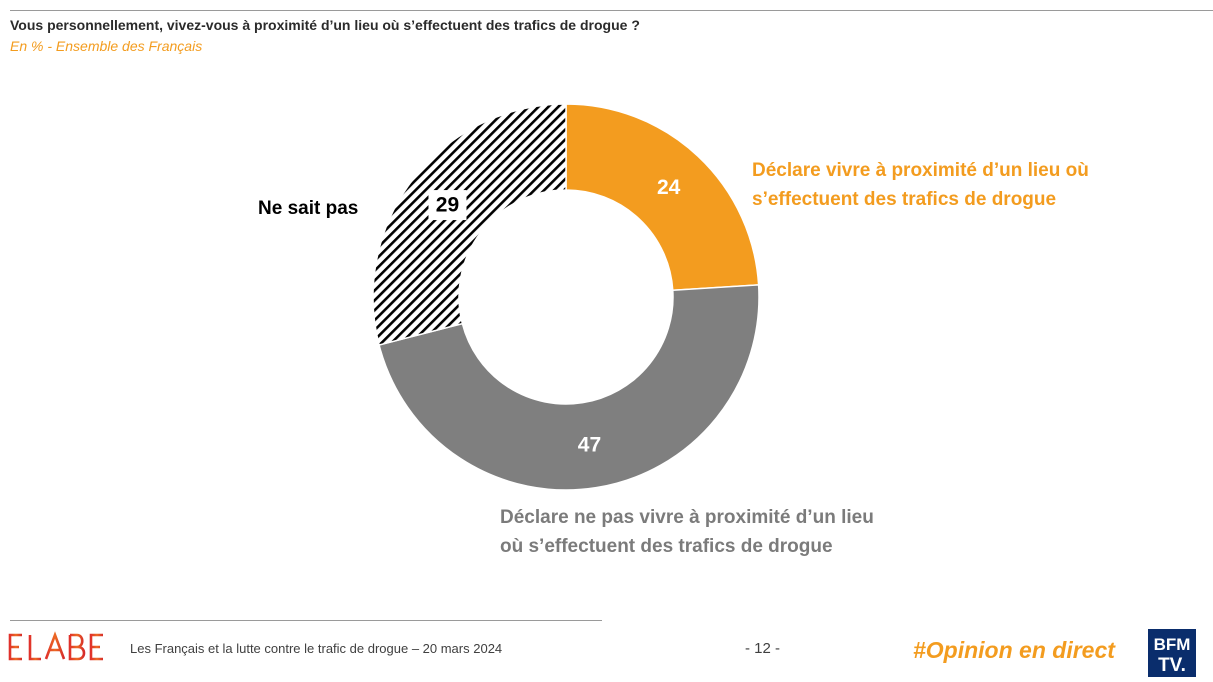 The height and width of the screenshot is (682, 1213). What do you see at coordinates (1014, 650) in the screenshot?
I see `opinion-hashtag: #Opinion en direct` at bounding box center [1014, 650].